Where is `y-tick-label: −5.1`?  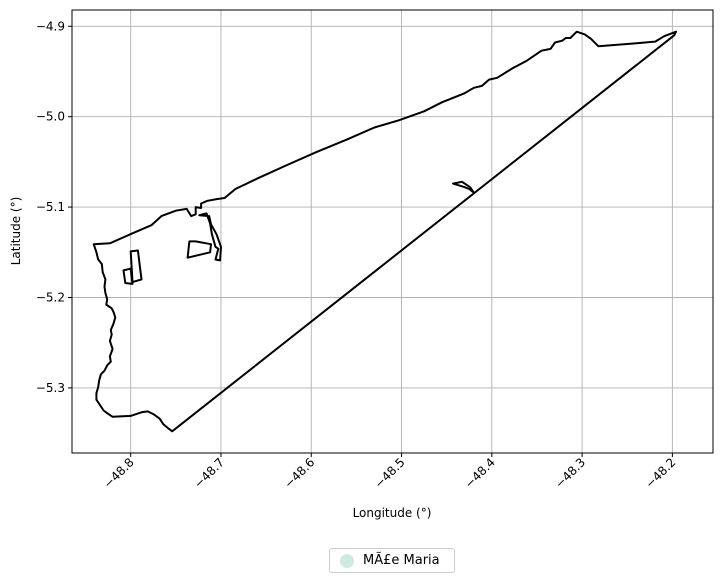
y-tick-label: −5.1 is located at coordinates (50, 207).